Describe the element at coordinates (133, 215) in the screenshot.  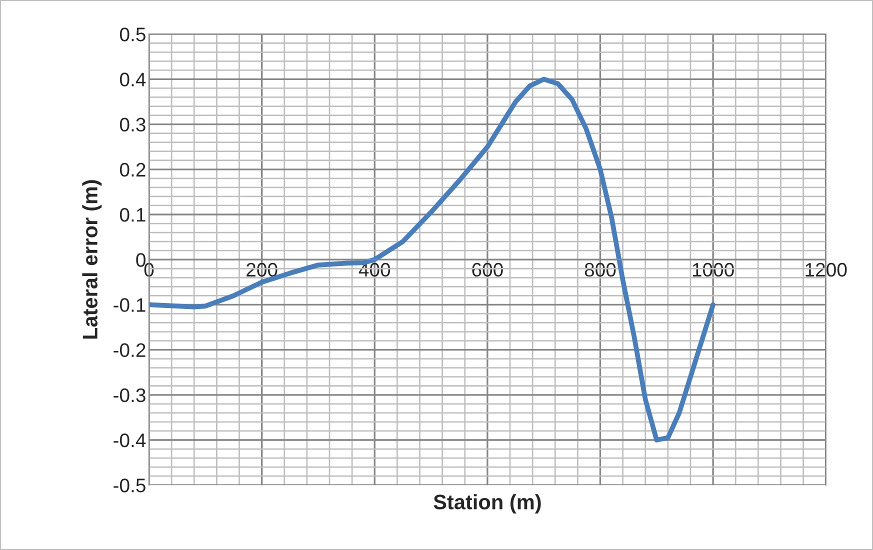
I see `y-tick-label: 0.1` at that location.